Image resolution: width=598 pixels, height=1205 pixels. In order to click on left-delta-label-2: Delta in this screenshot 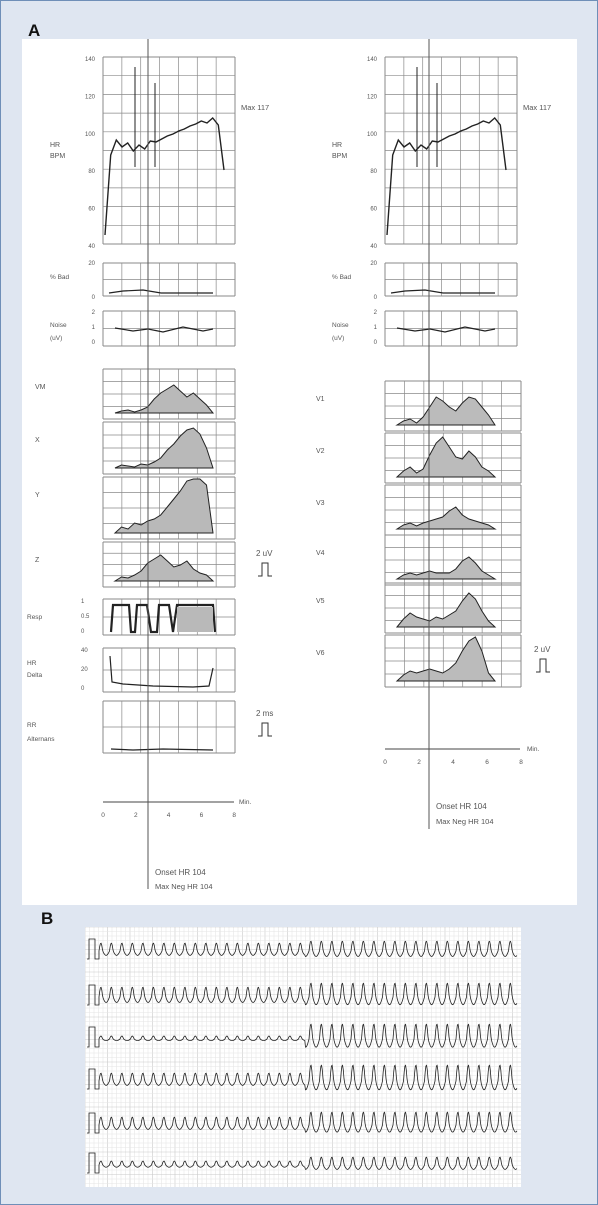, I will do `click(35, 675)`.